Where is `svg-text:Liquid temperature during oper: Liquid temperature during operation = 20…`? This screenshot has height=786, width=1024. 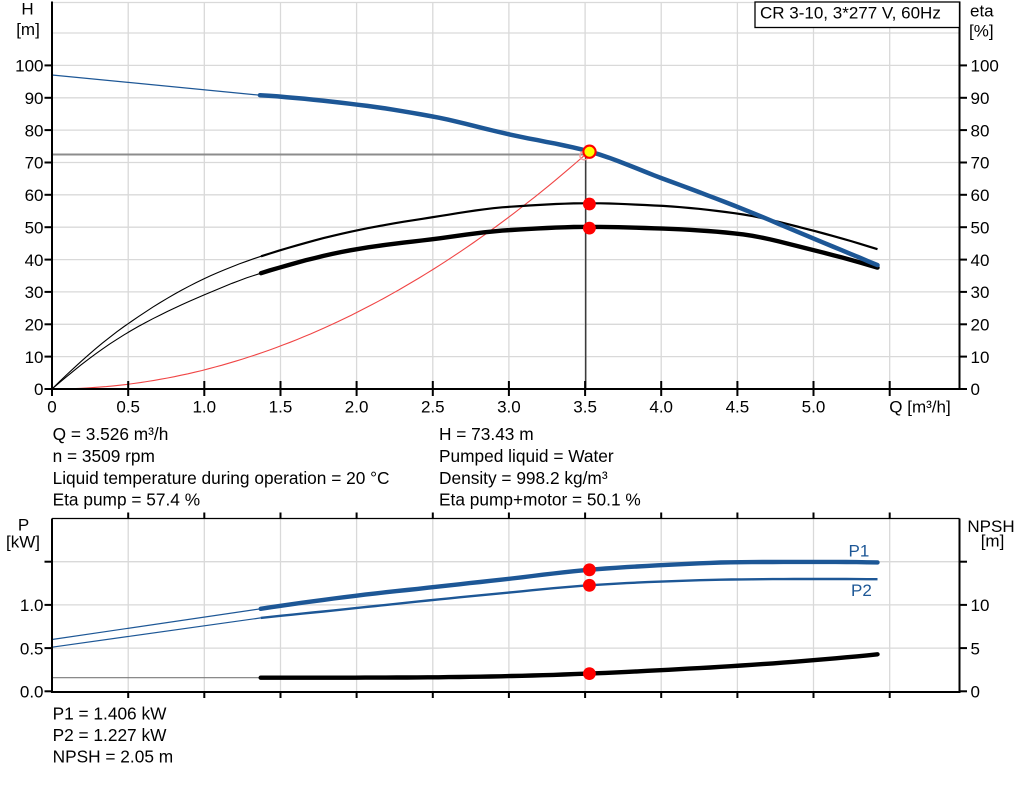
svg-text:Liquid temperature during oper: Liquid temperature during operation = 20… is located at coordinates (221, 478).